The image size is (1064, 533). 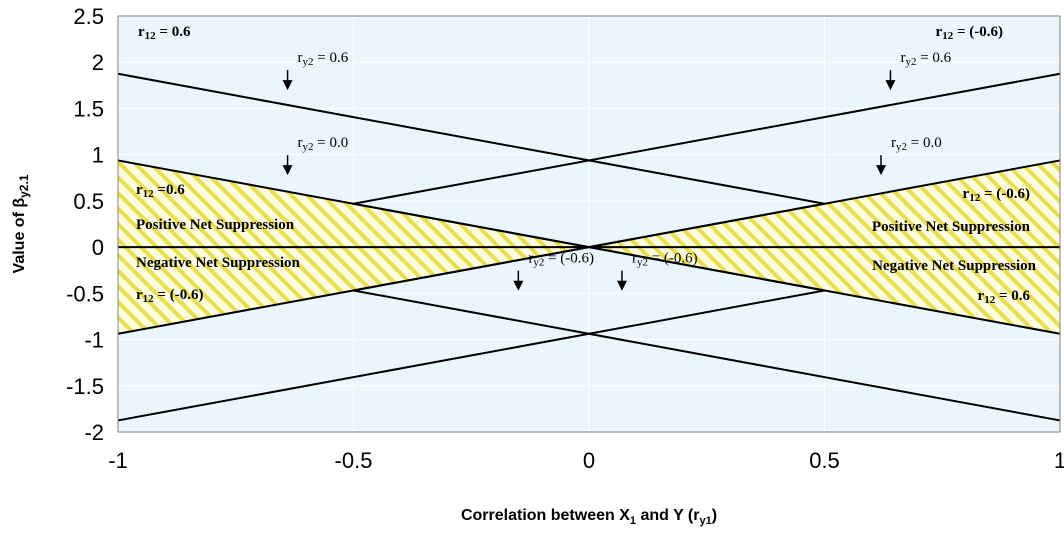 I want to click on annot-right-lower-r12: r12 = 0.6, so click(x=1004, y=297).